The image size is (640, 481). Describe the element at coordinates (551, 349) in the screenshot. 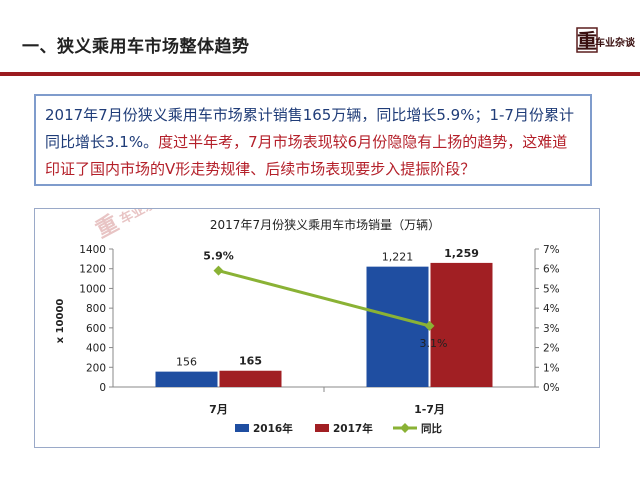

I see `y2-tick-label: 2%` at that location.